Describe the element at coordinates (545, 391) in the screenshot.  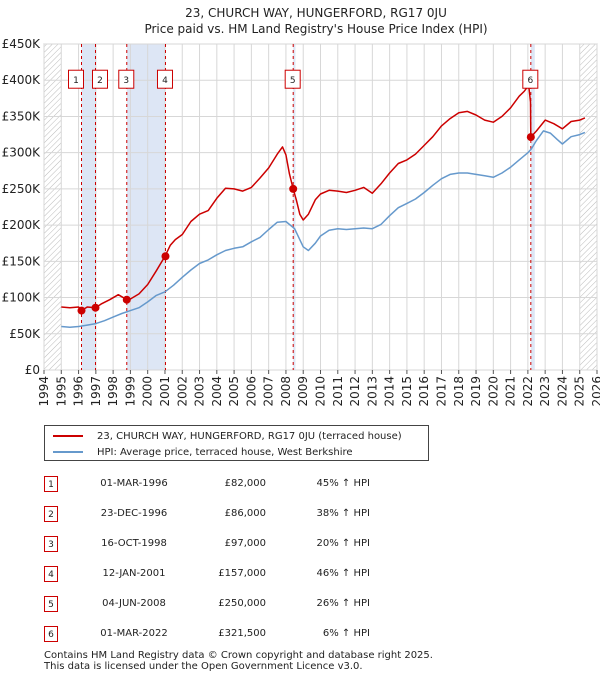
I see `x-tick-label: 2023` at that location.